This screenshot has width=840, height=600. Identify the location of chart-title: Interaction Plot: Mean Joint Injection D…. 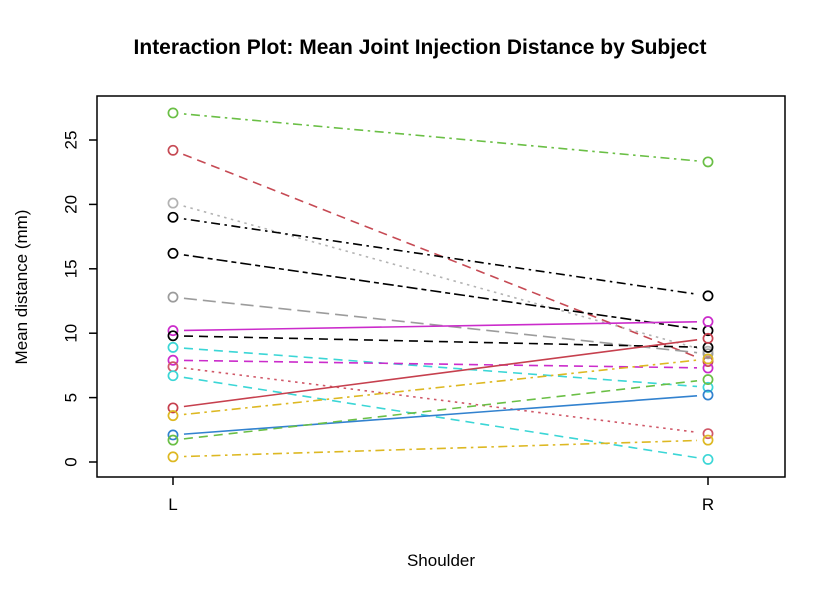
(420, 47).